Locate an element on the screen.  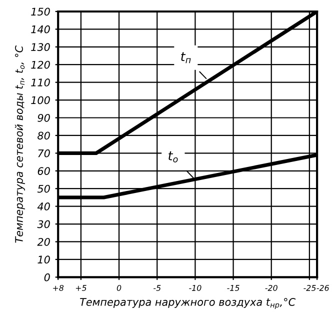
y-tick-label: 0 is located at coordinates (47, 277).